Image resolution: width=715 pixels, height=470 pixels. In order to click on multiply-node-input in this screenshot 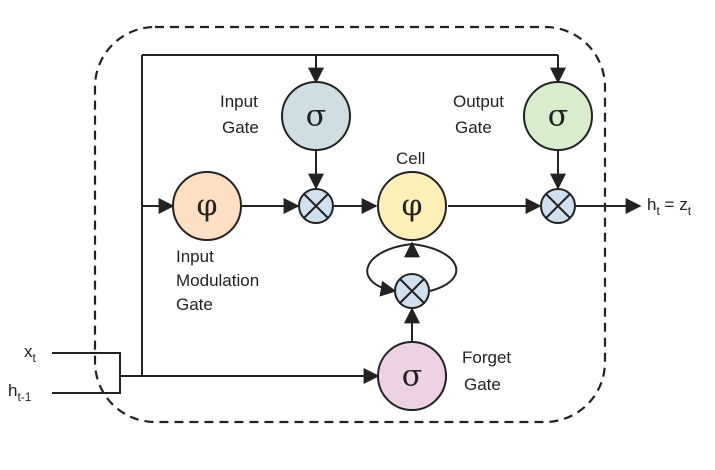, I will do `click(316, 206)`.